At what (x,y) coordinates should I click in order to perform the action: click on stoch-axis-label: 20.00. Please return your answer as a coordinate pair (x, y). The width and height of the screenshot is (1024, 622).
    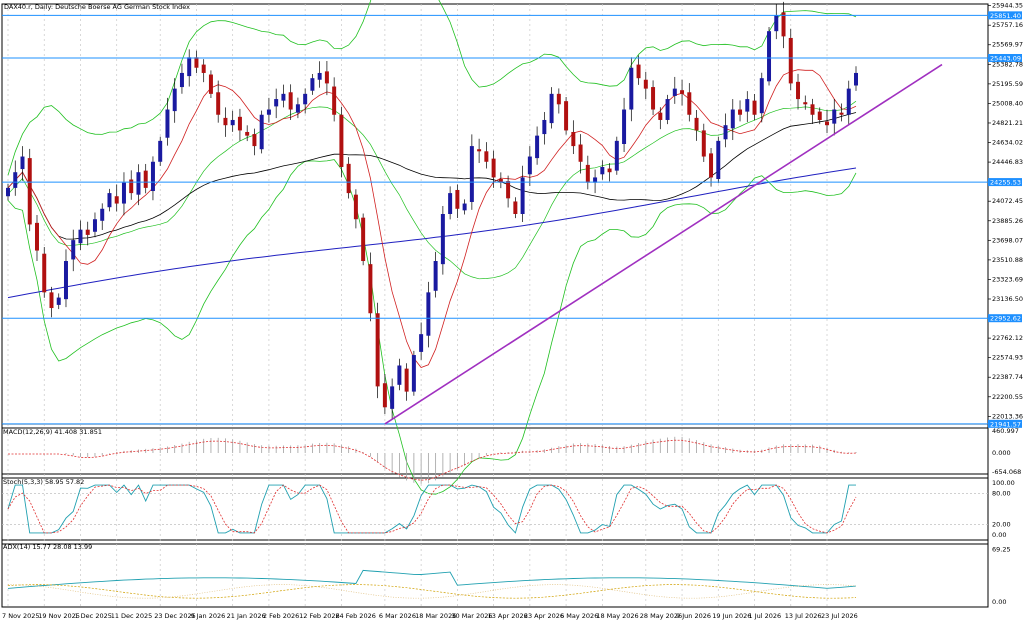
    Looking at the image, I should click on (1001, 525).